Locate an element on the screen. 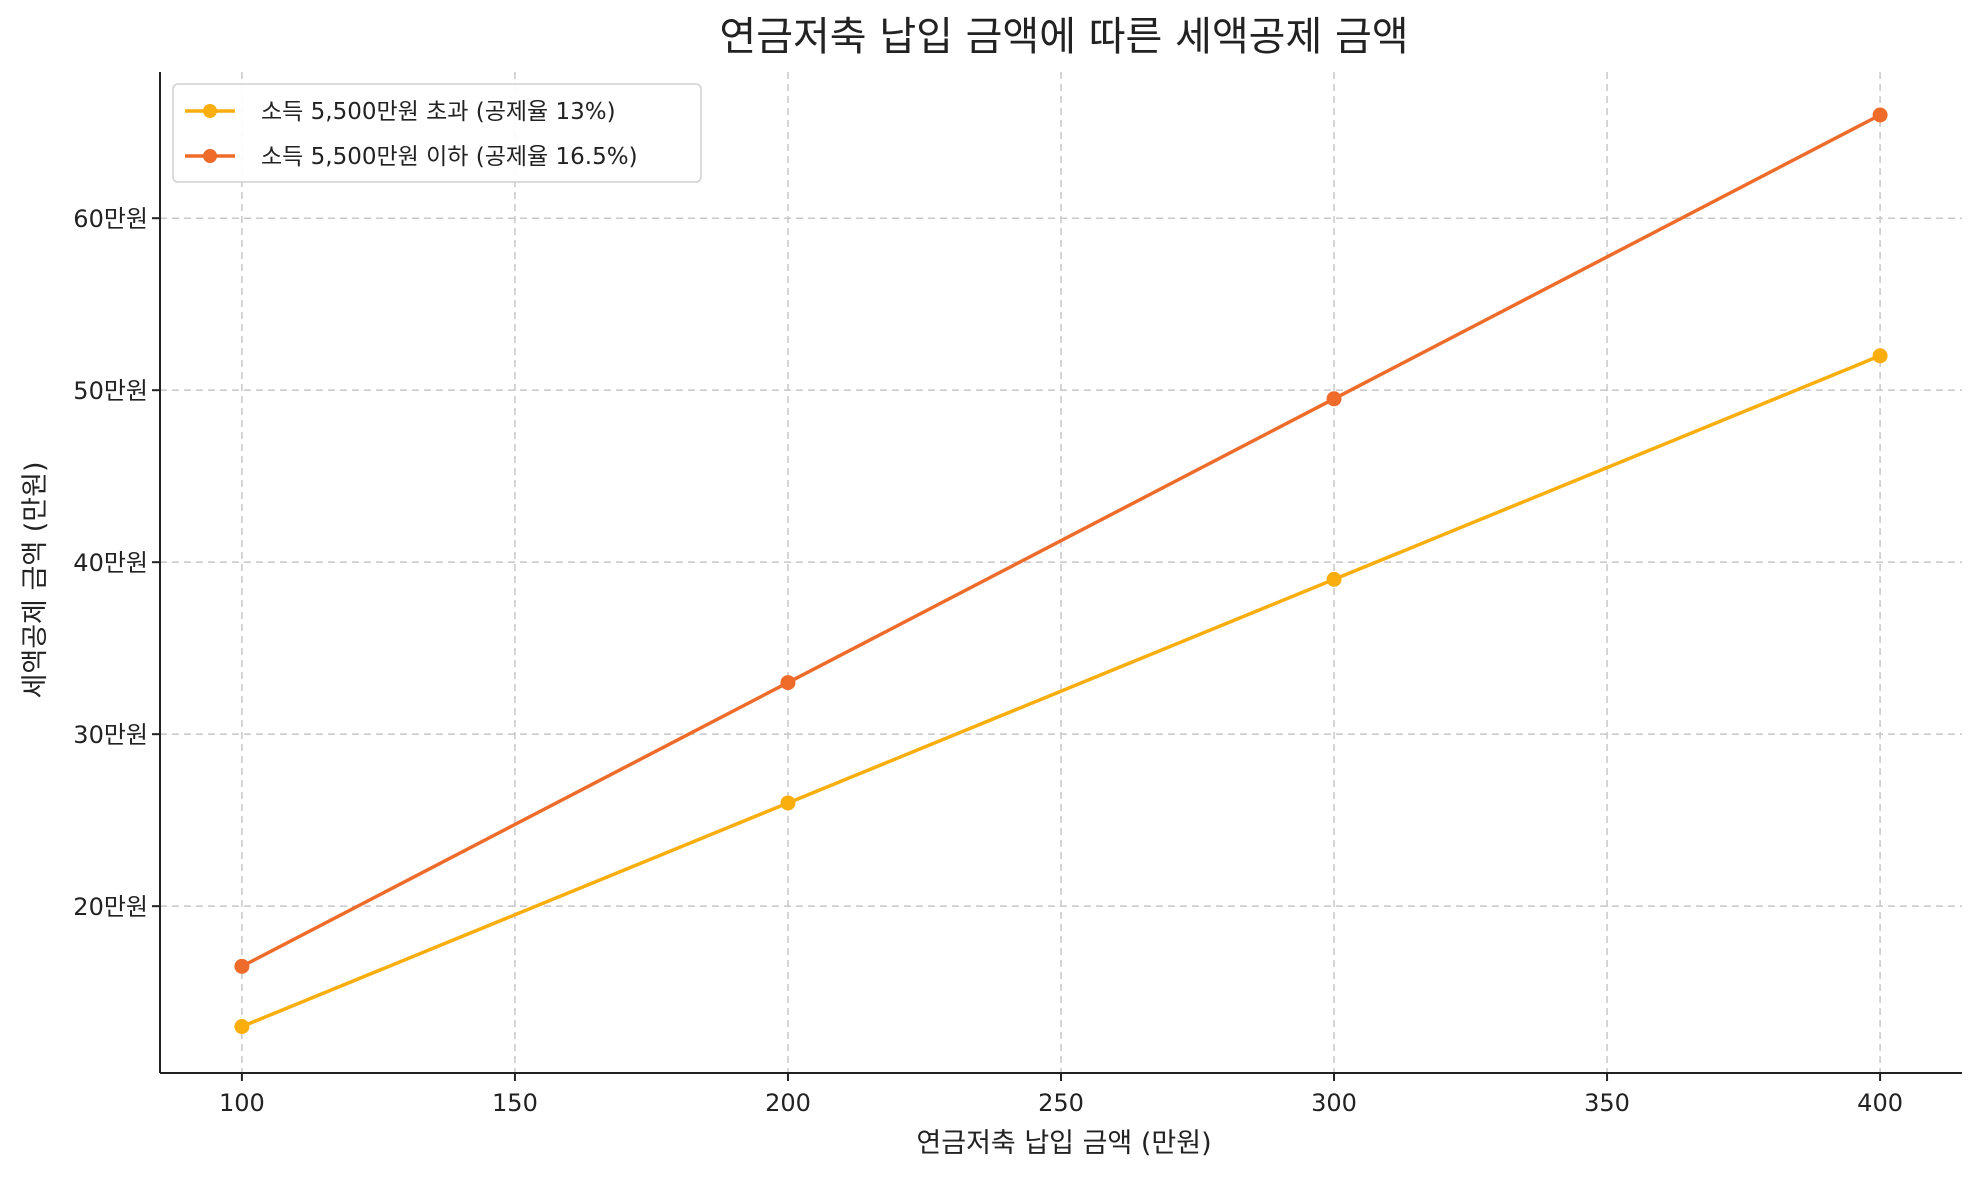 This screenshot has height=1180, width=1979. x-axis-label: 연금저축 납입 금액 (만원) is located at coordinates (1063, 1143).